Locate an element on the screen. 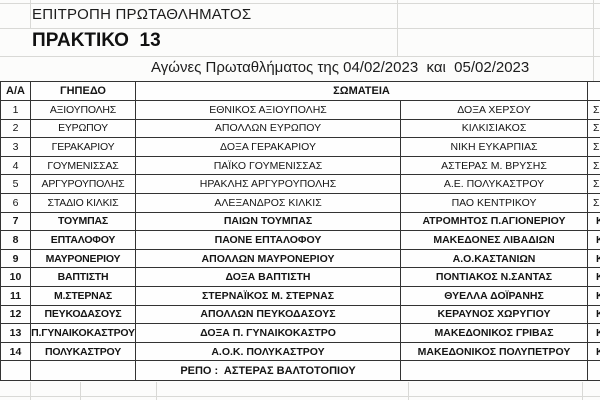  match-number-cell: 14 is located at coordinates (15, 351).